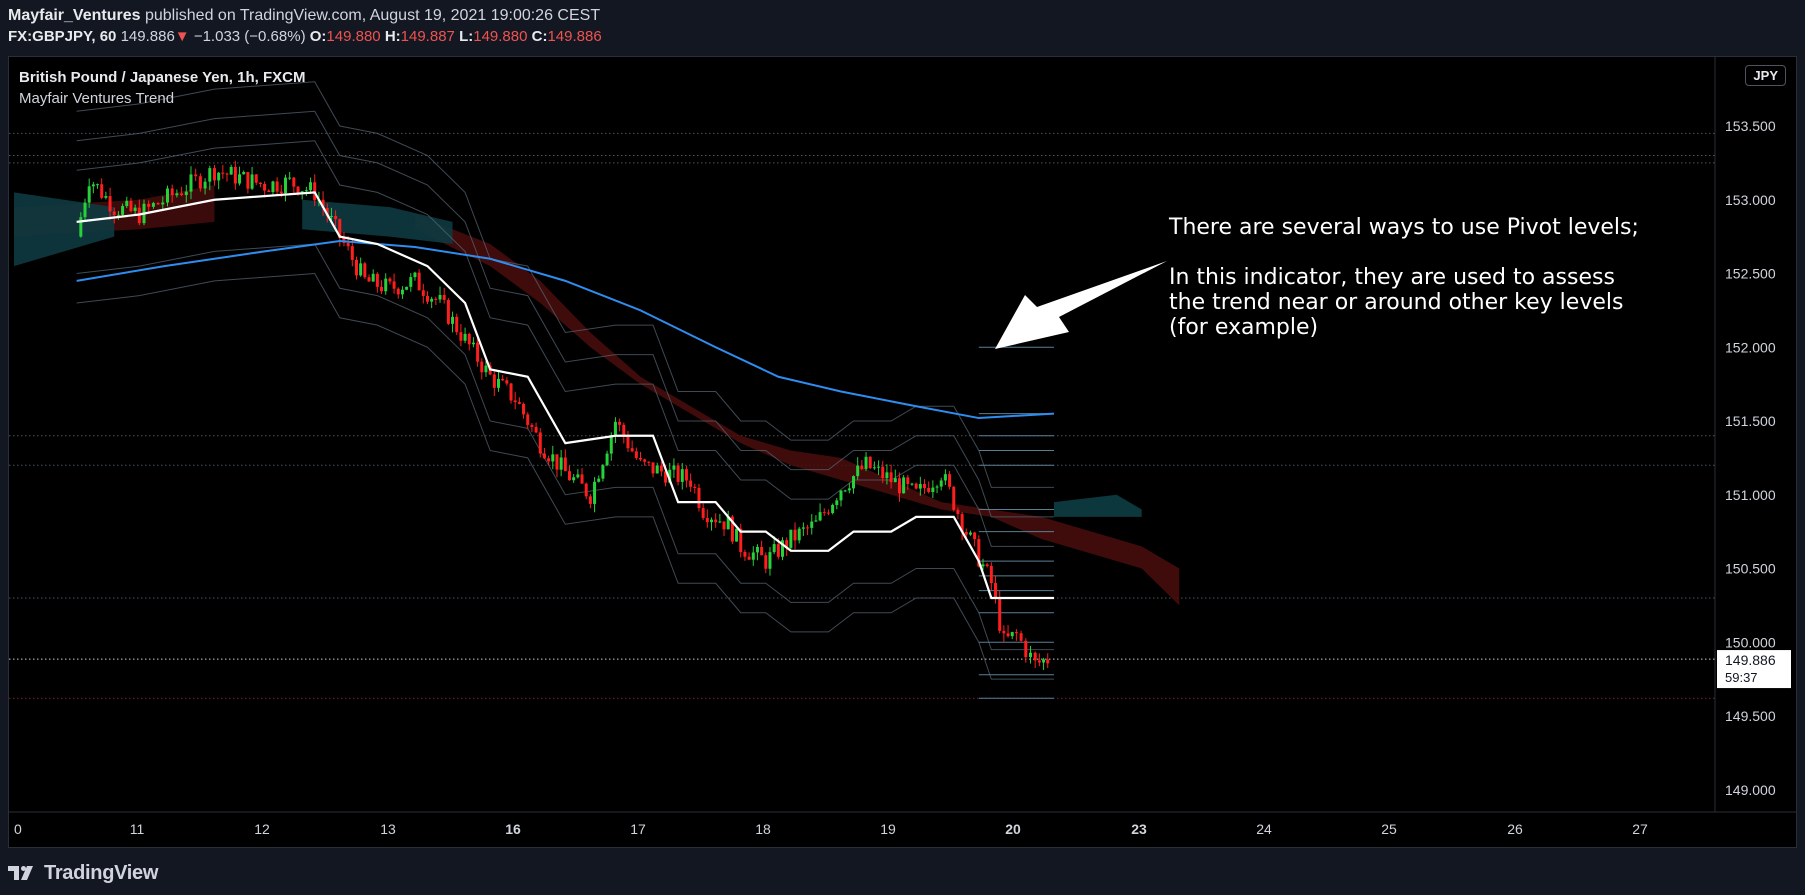  Describe the element at coordinates (392, 36) in the screenshot. I see `high-label: H:` at that location.